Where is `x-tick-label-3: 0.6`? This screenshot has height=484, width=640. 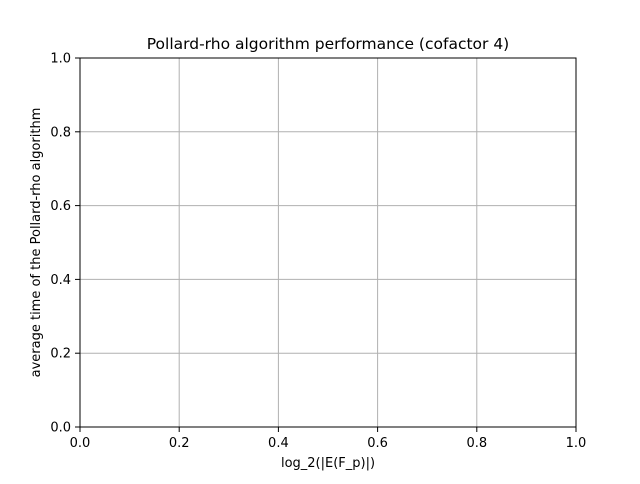
x-tick-label-3: 0.6 is located at coordinates (377, 443).